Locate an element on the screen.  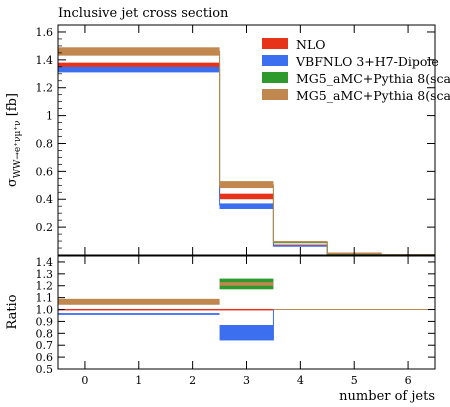
x-axis-label: number of jets is located at coordinates (387, 396).